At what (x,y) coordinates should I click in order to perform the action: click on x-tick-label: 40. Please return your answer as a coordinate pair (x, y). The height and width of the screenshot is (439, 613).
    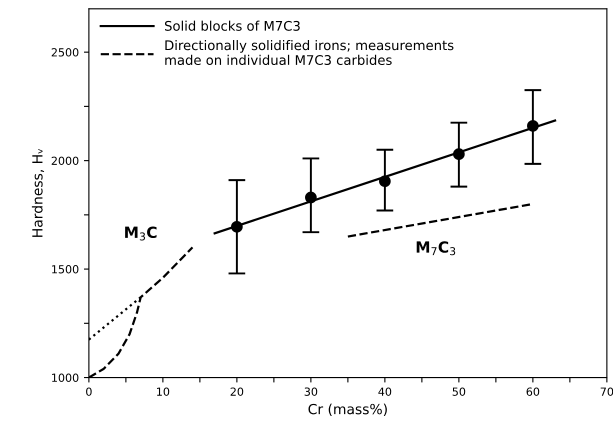
    Looking at the image, I should click on (385, 391).